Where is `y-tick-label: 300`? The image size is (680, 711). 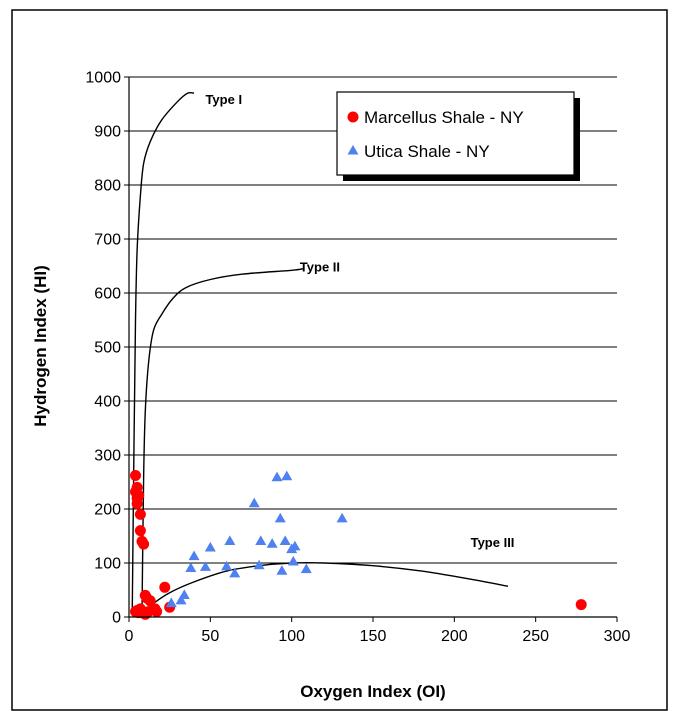 y-tick-label: 300 is located at coordinates (107, 456).